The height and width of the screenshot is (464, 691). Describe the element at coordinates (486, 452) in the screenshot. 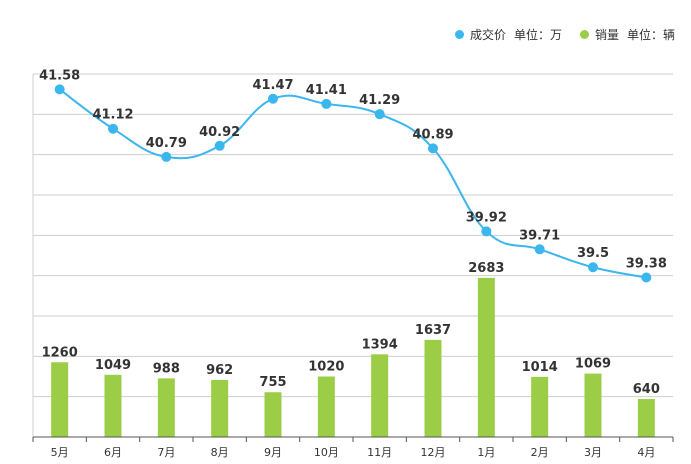

I see `x-tick-label: 1月` at that location.